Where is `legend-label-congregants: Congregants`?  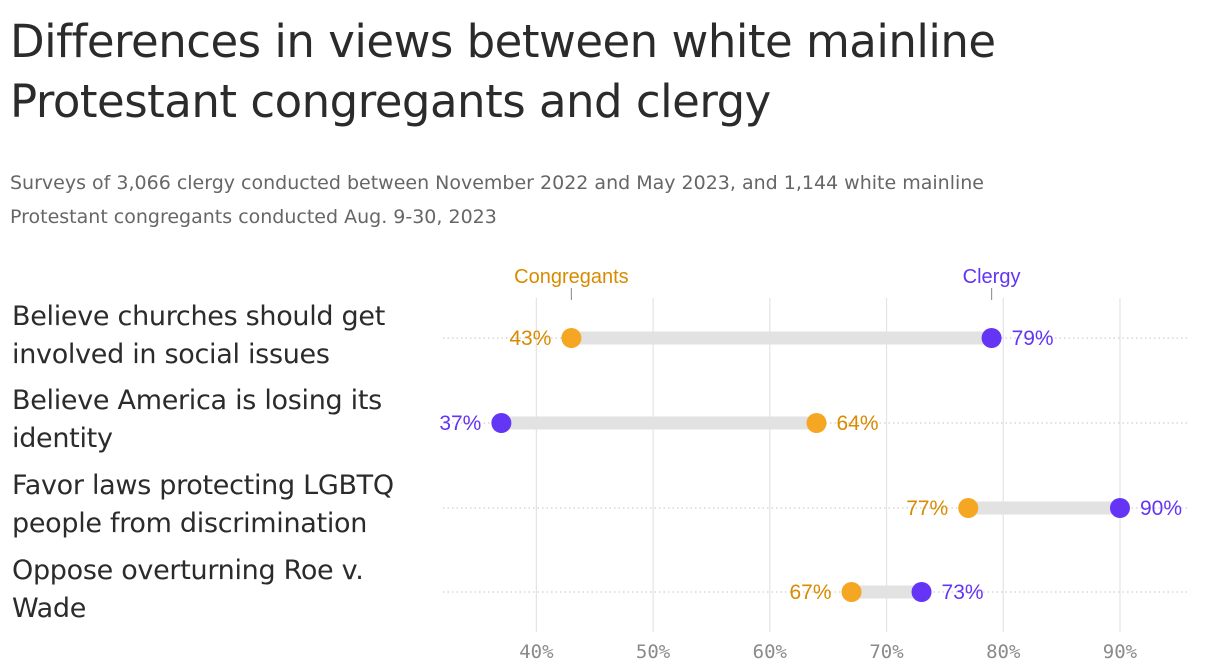
legend-label-congregants: Congregants is located at coordinates (571, 277).